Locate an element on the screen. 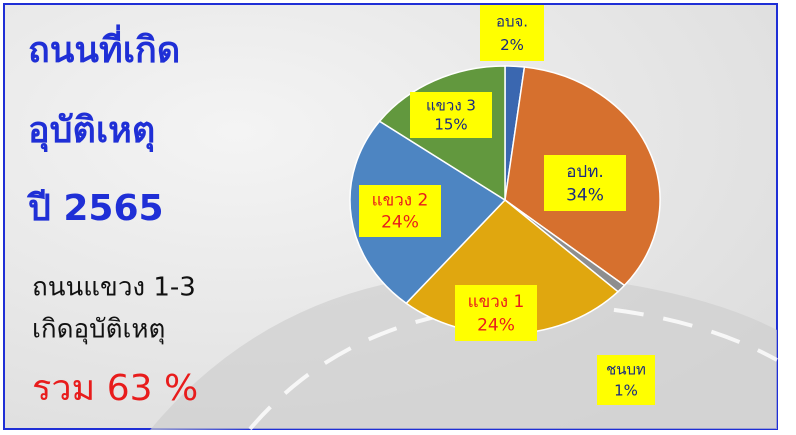 This screenshot has height=435, width=796. slice-name: ชนบท is located at coordinates (626, 370).